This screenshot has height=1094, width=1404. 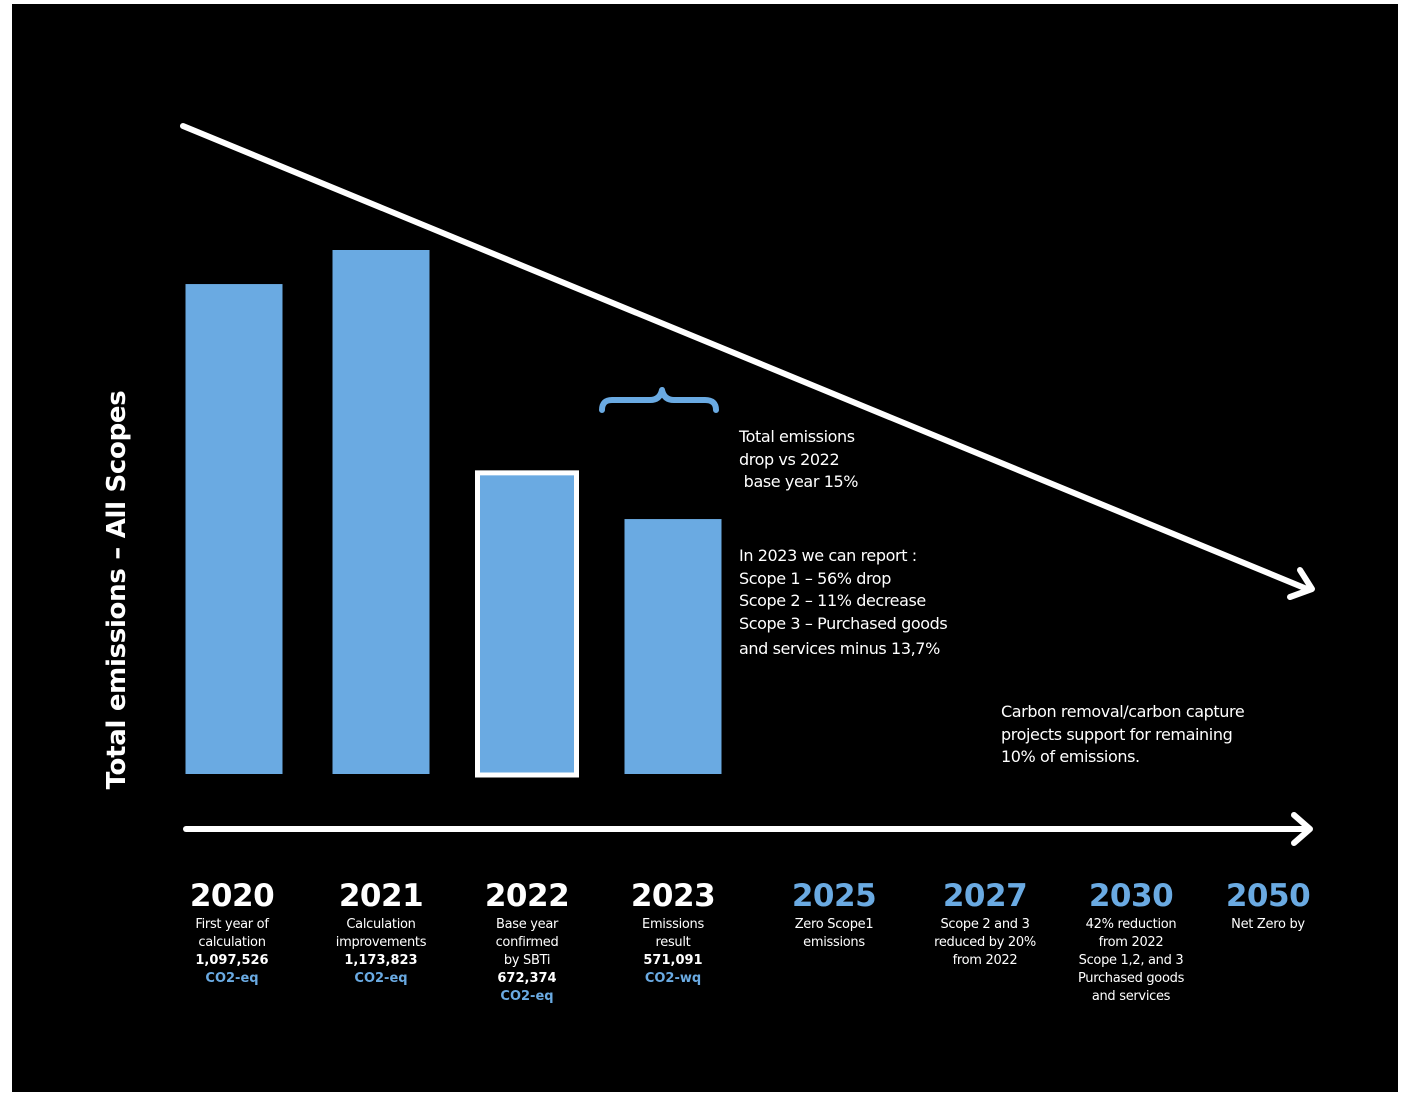 I want to click on timeline-description: Emissions result, so click(x=673, y=934).